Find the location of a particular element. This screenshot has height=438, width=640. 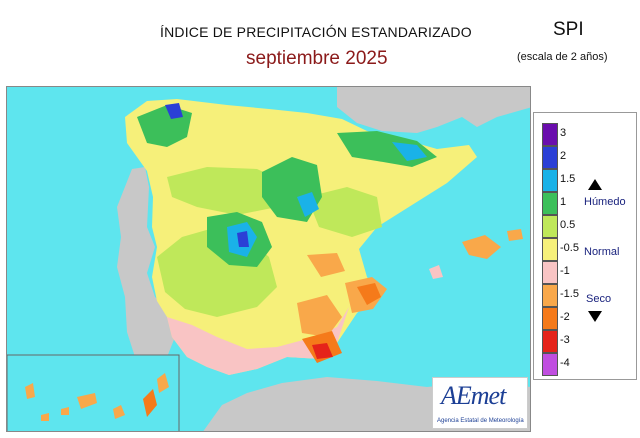

index-name: SPI is located at coordinates (568, 29).